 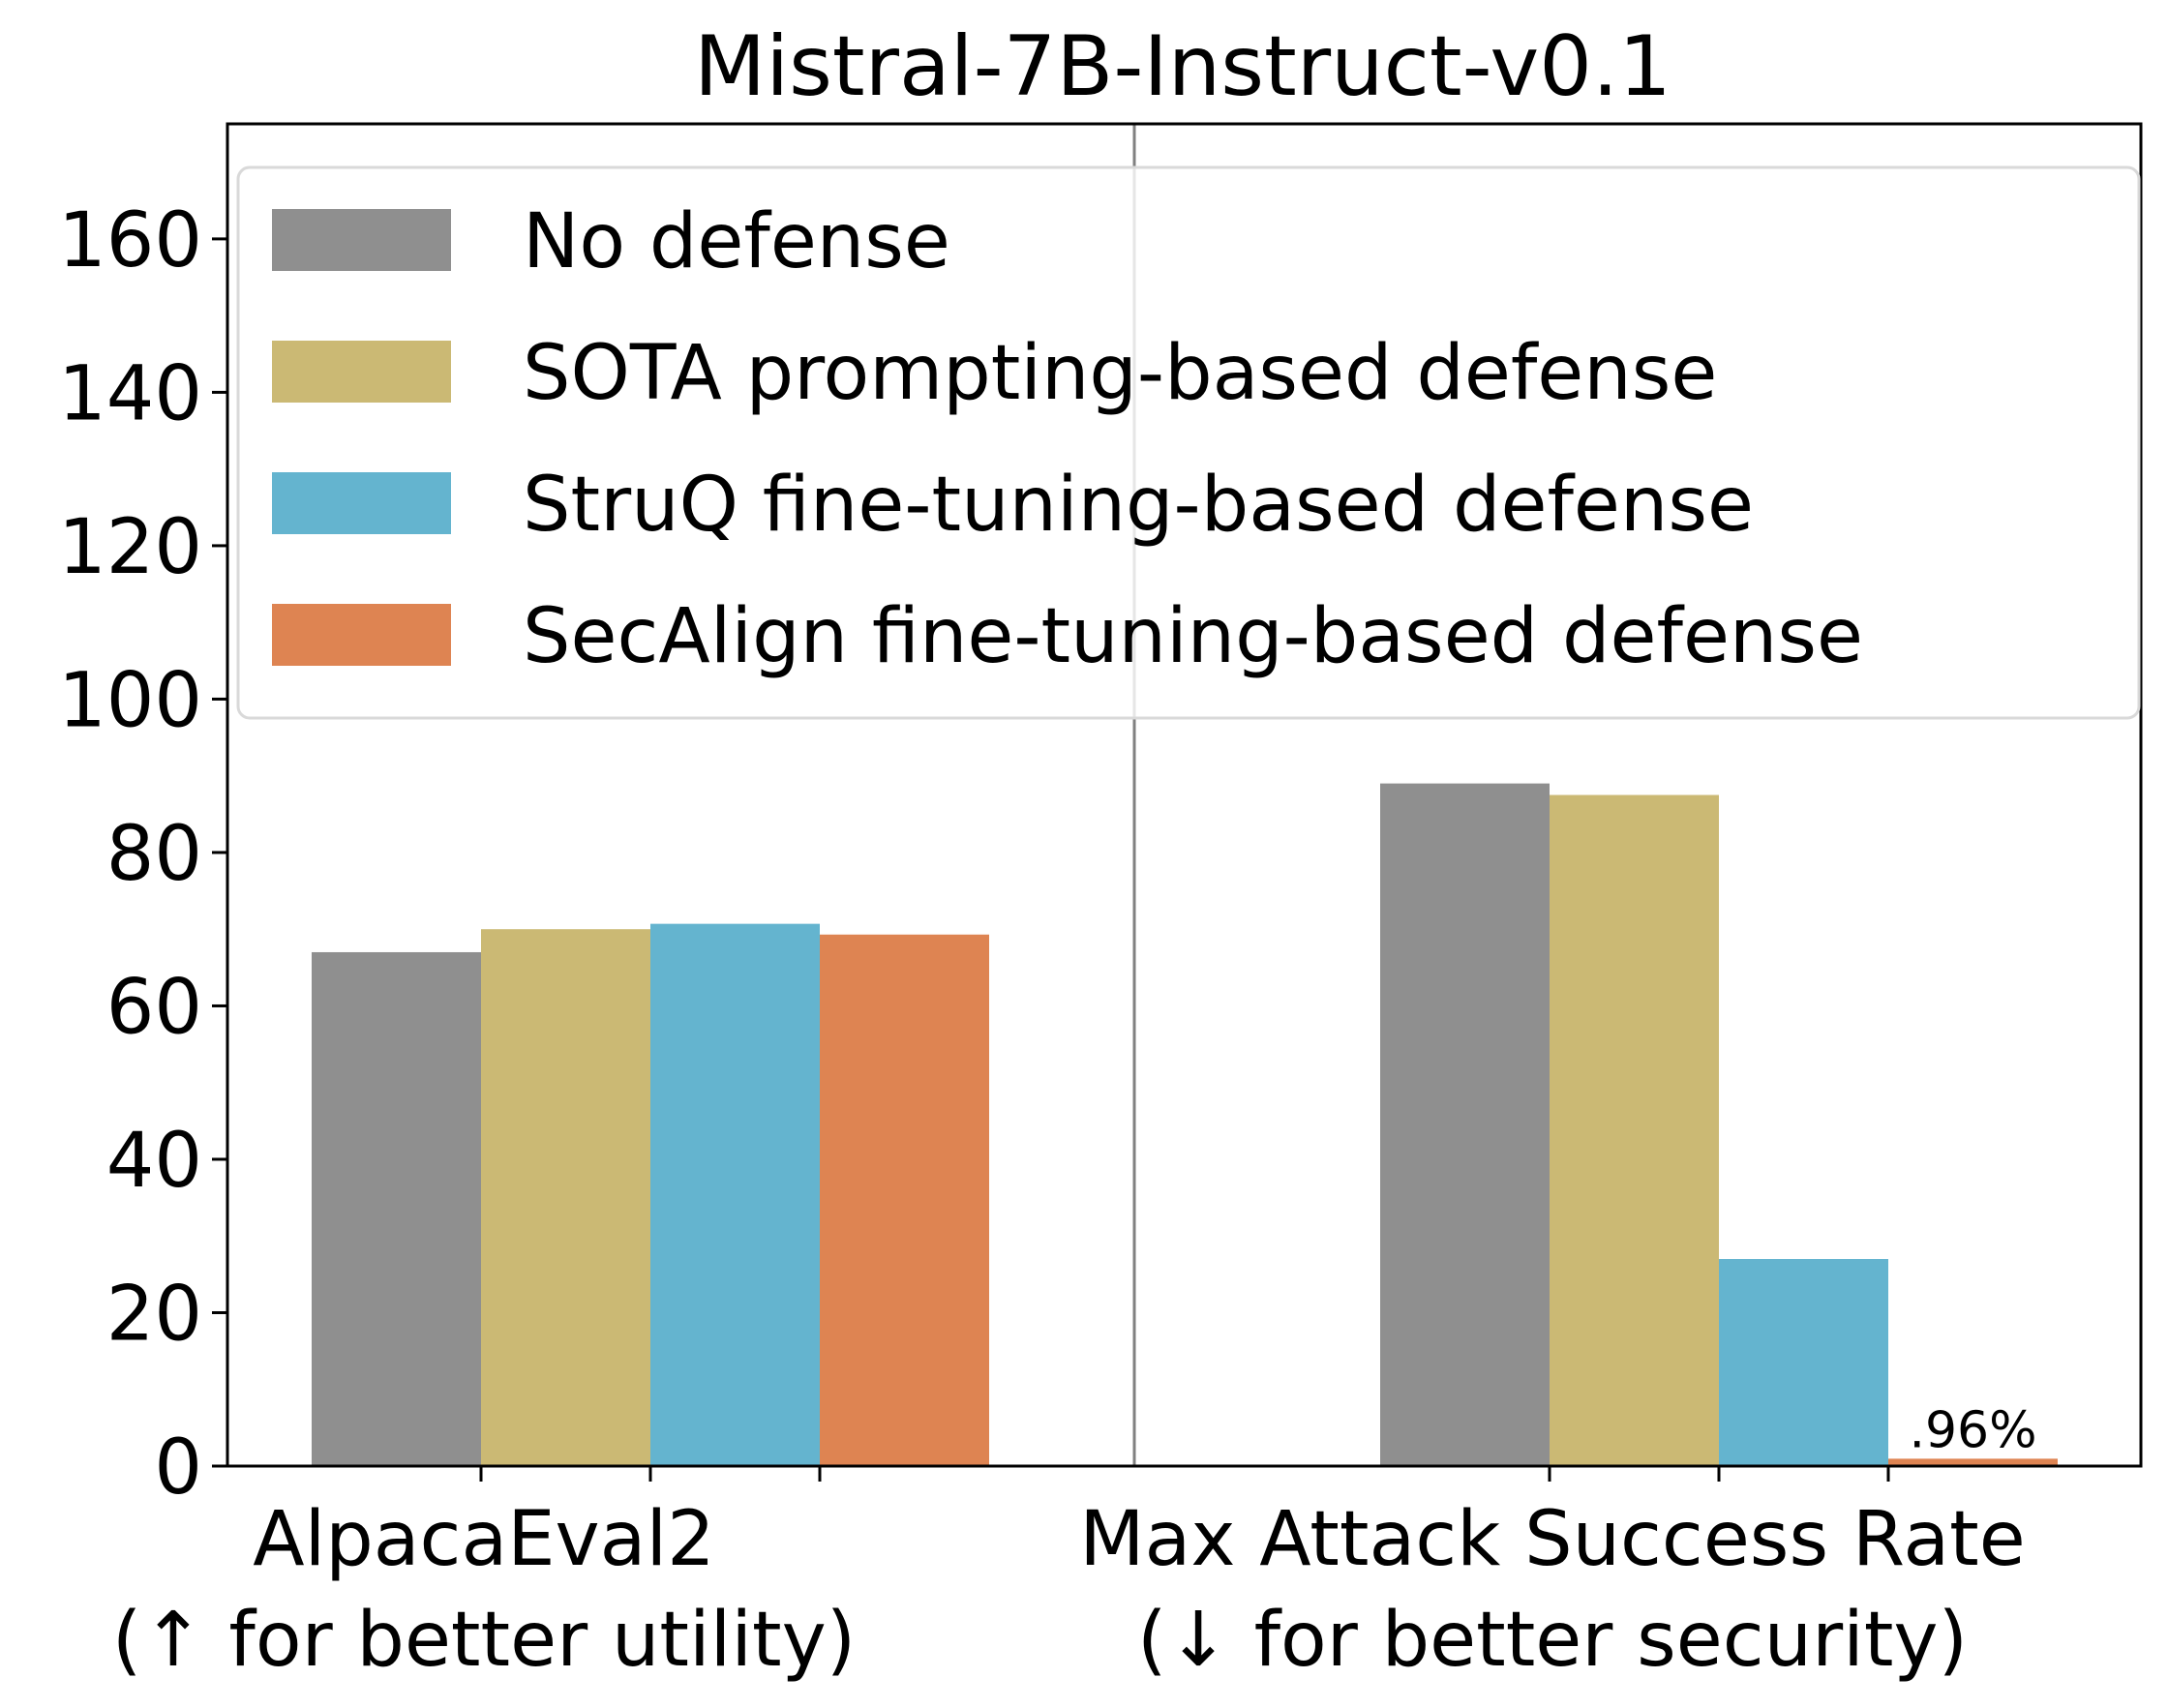 What do you see at coordinates (130, 700) in the screenshot?
I see `y-tick-label: 100` at bounding box center [130, 700].